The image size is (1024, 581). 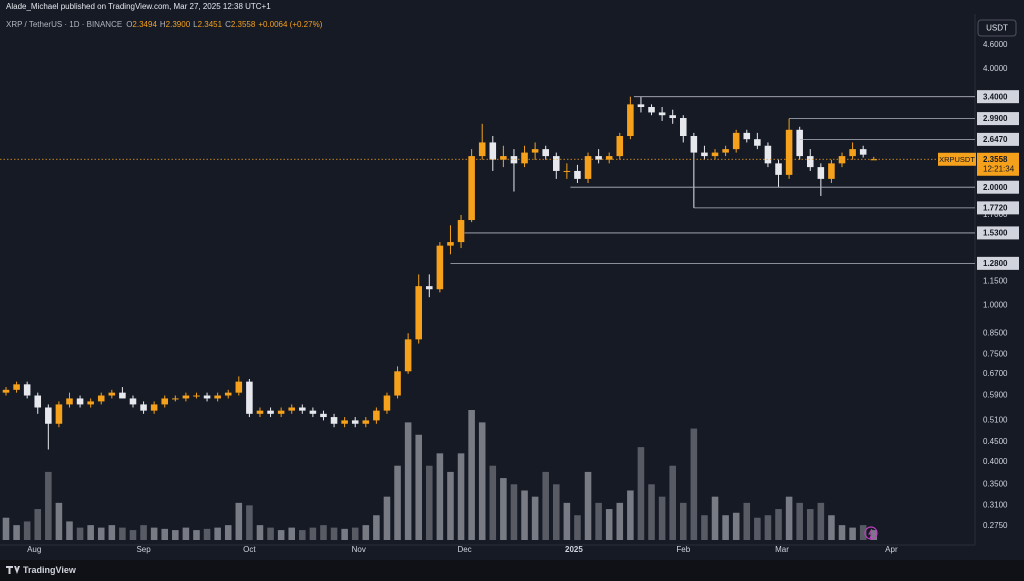 What do you see at coordinates (957, 159) in the screenshot?
I see `symbol-box` at bounding box center [957, 159].